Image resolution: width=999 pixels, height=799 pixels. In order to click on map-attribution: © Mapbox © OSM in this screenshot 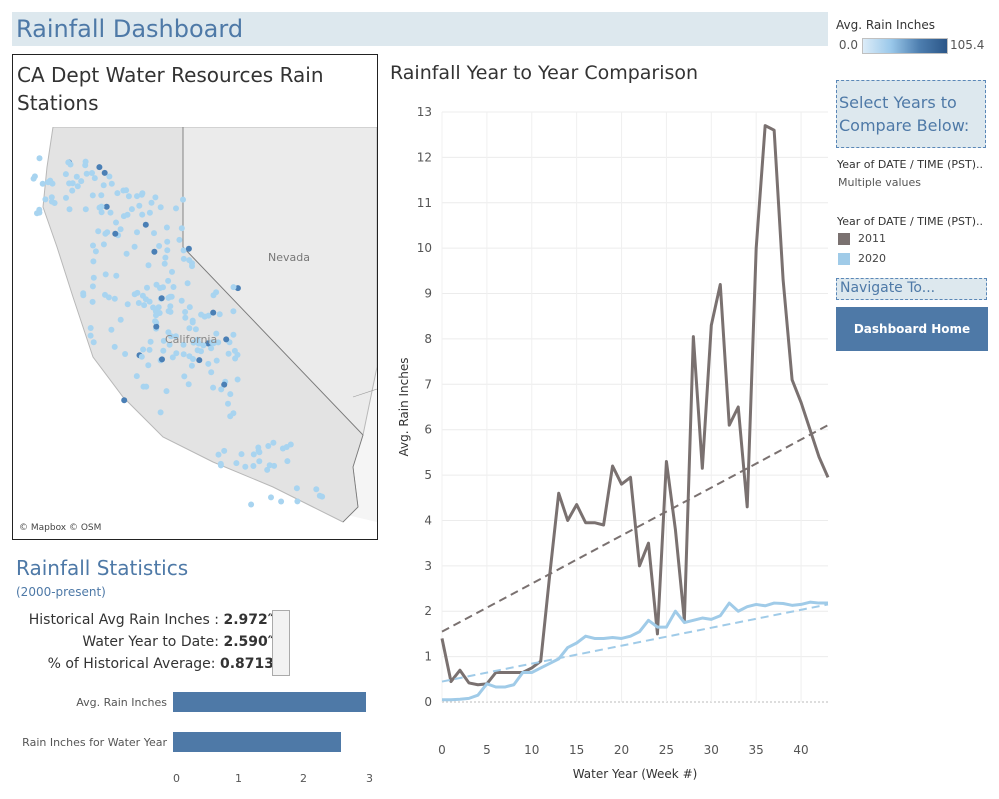, I will do `click(60, 528)`.